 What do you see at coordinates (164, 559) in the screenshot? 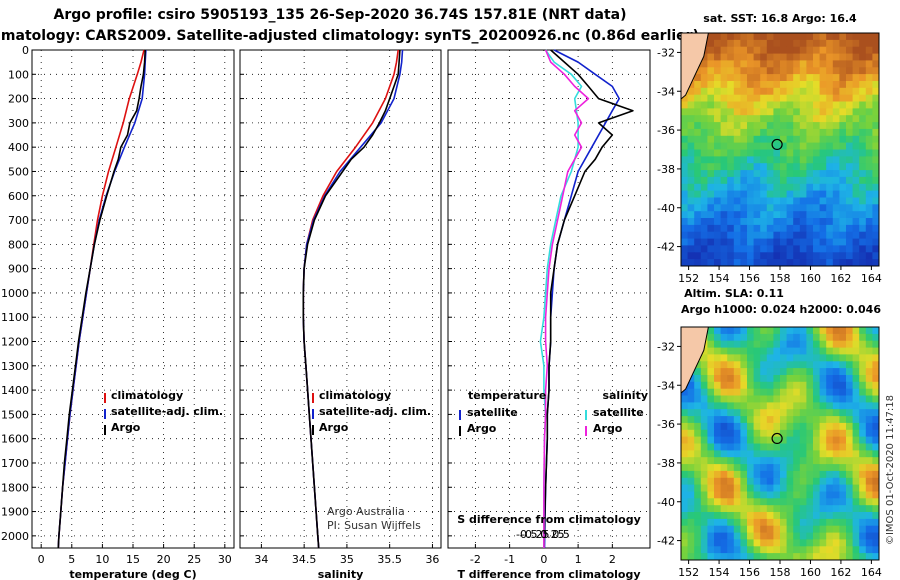
I see `x-tick-label: 20` at bounding box center [164, 559].